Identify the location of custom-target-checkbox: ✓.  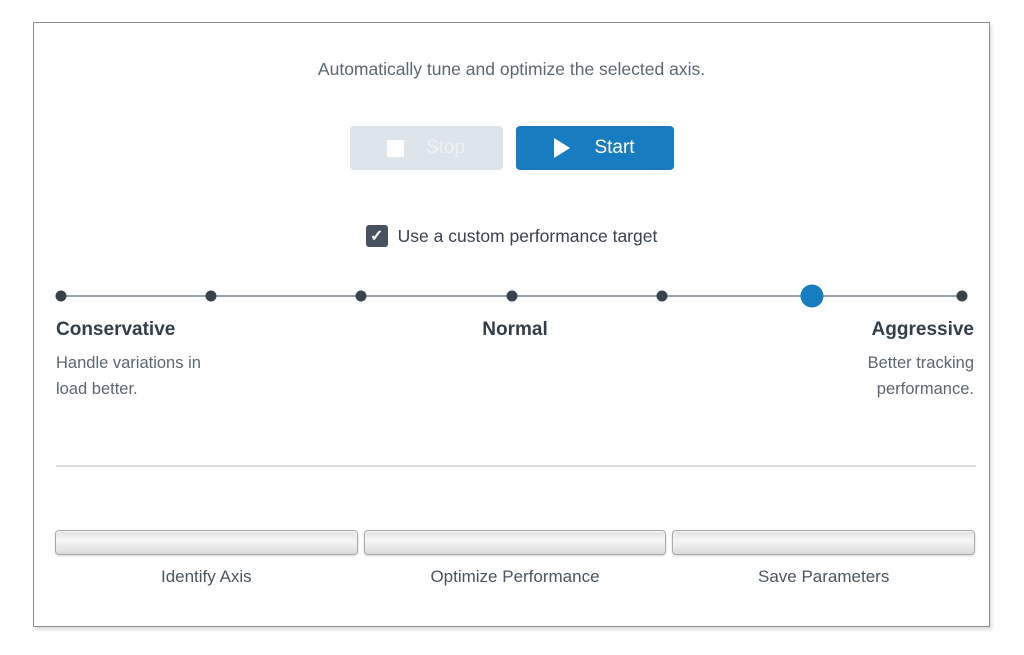
(376, 236).